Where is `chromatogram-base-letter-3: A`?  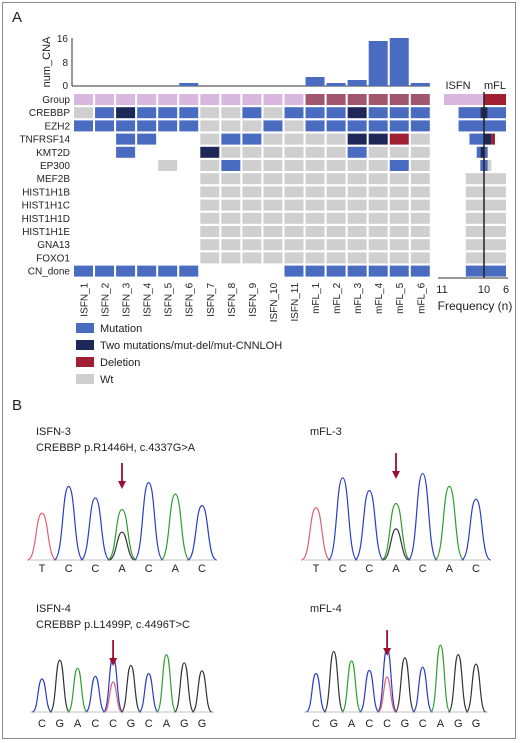
chromatogram-base-letter-3: A is located at coordinates (396, 569).